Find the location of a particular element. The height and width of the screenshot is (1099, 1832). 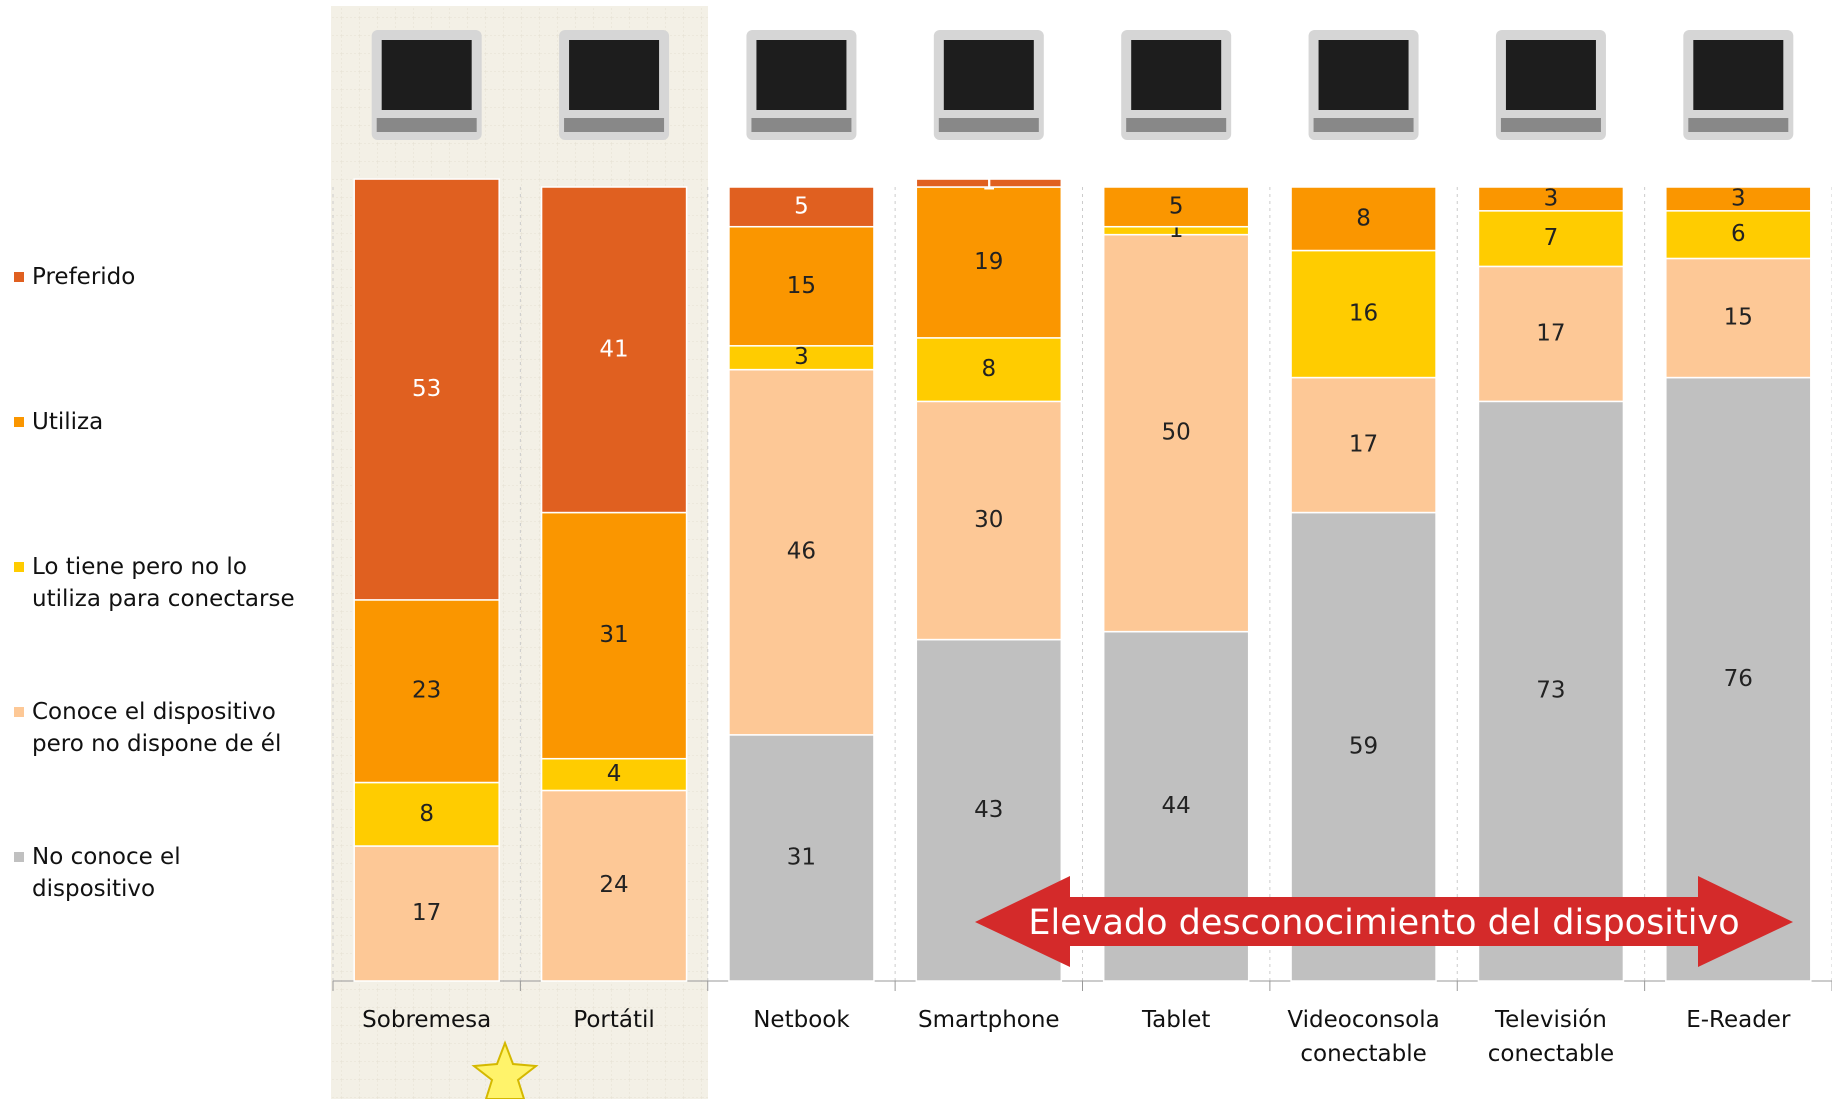

value-label: 44 is located at coordinates (1176, 806).